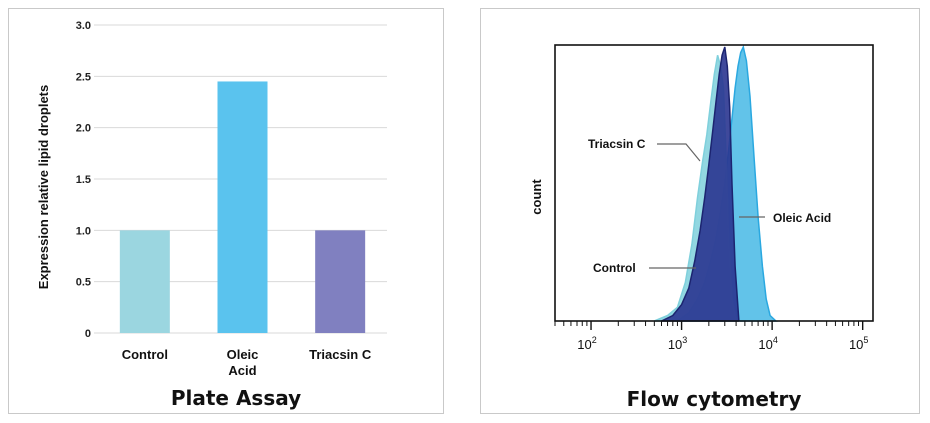 Image resolution: width=930 pixels, height=423 pixels. What do you see at coordinates (617, 144) in the screenshot?
I see `annotation-triacsin: Triacsin C` at bounding box center [617, 144].